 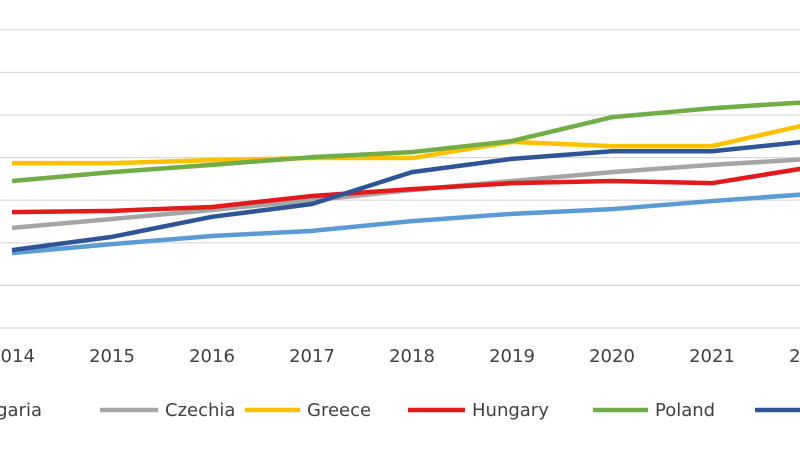 I want to click on legend-label: Poland, so click(x=685, y=410).